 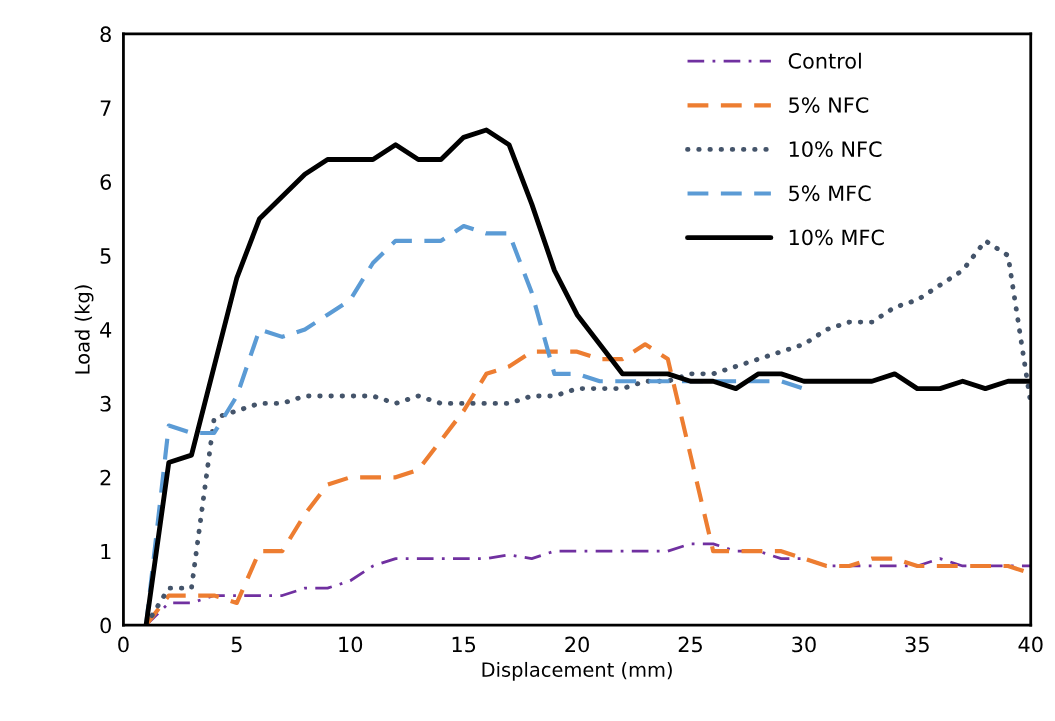 What do you see at coordinates (836, 237) in the screenshot?
I see `legend-label: 10% MFC` at bounding box center [836, 237].